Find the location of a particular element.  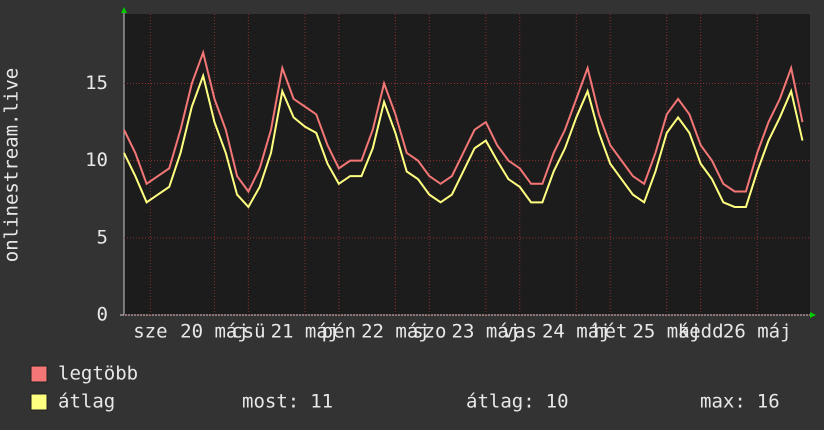

x-tick-label: 24 máj is located at coordinates (576, 332).